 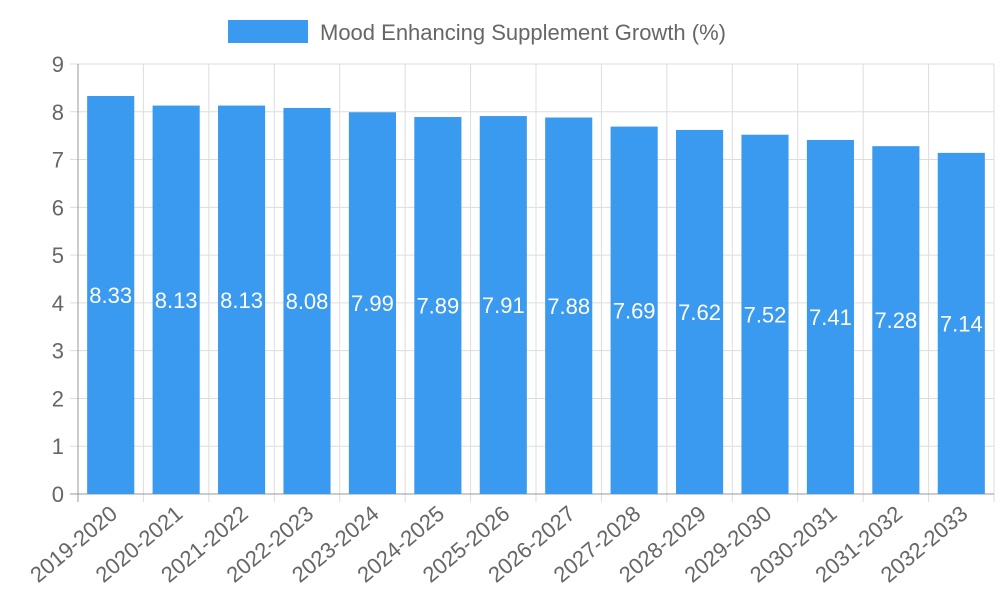 I want to click on y-tick-label: 5, so click(x=58, y=255).